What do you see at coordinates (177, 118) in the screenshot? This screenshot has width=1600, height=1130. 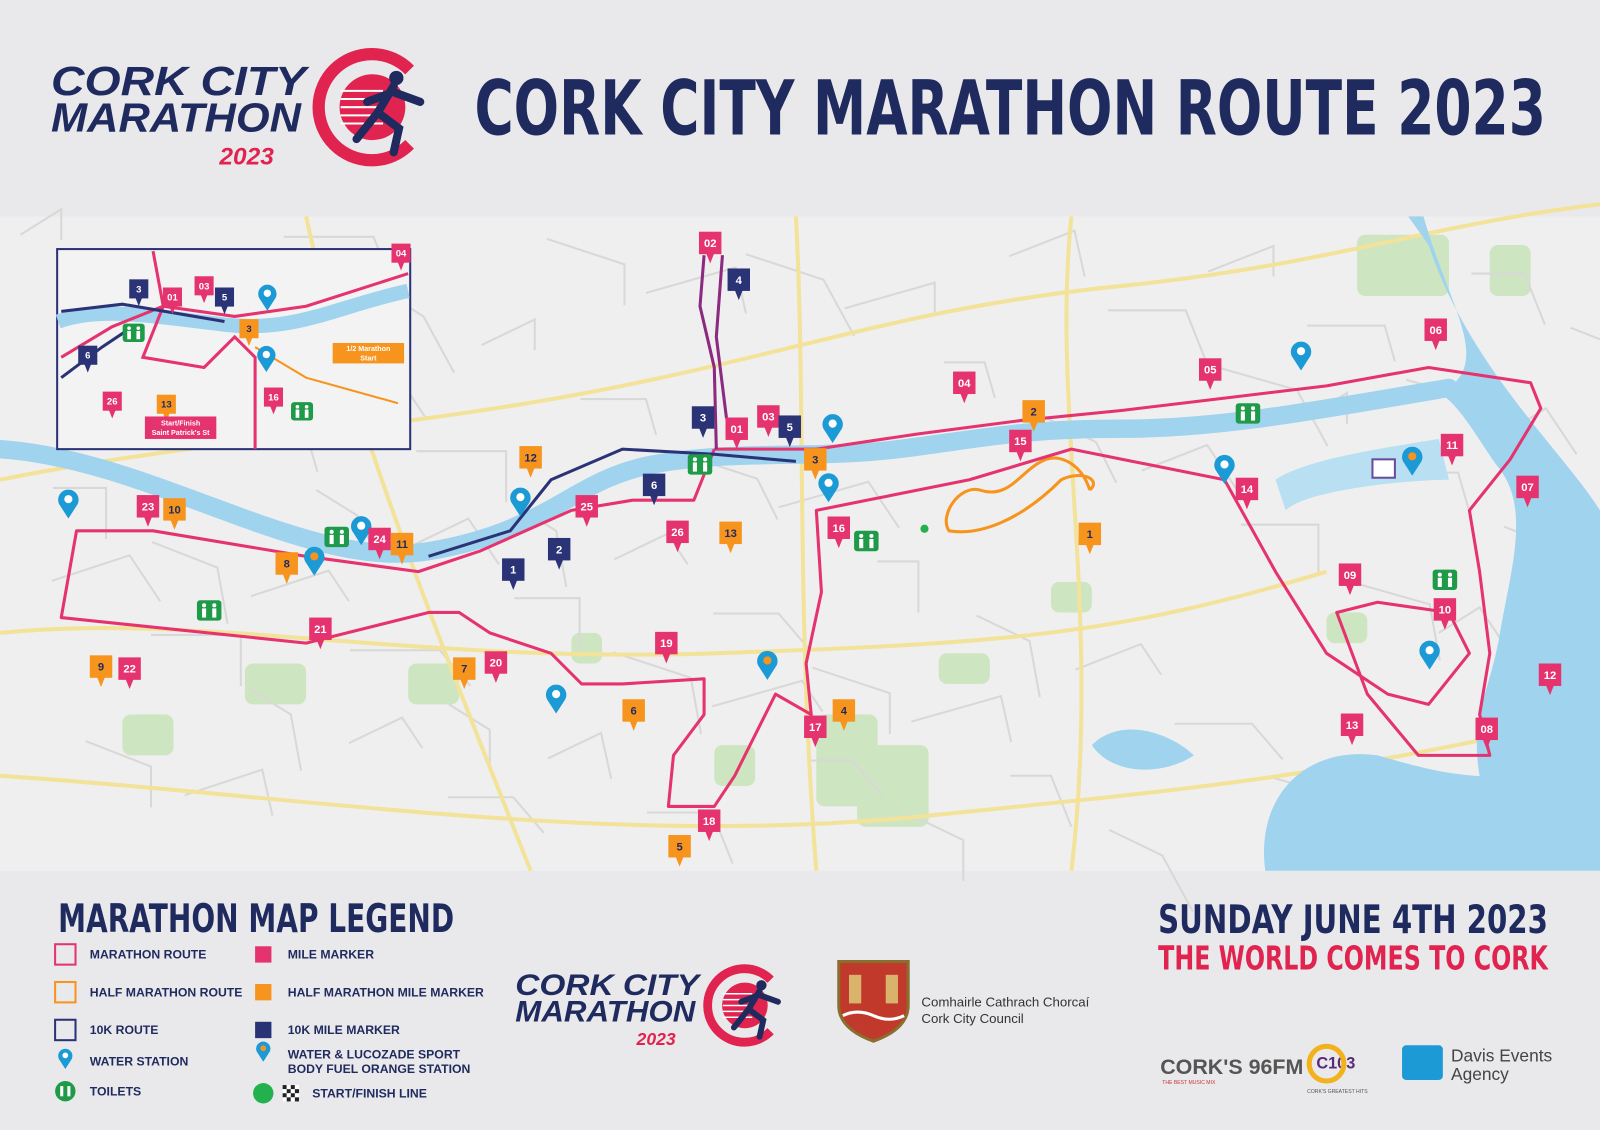 I see `logo-line: MARATHON` at bounding box center [177, 118].